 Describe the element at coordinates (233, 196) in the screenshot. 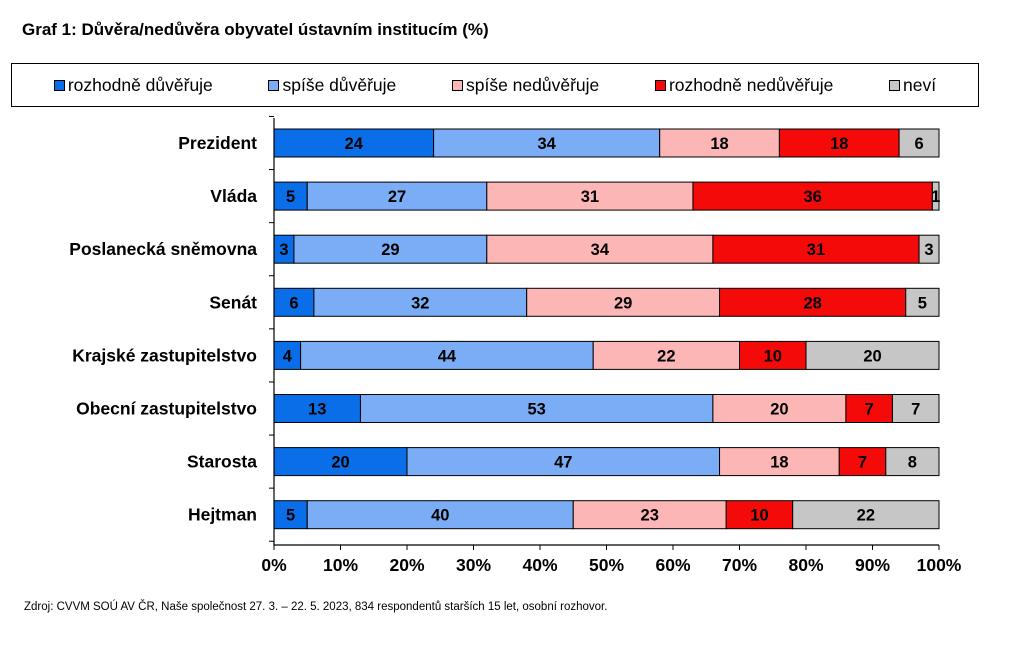

I see `category-label: Vláda` at that location.